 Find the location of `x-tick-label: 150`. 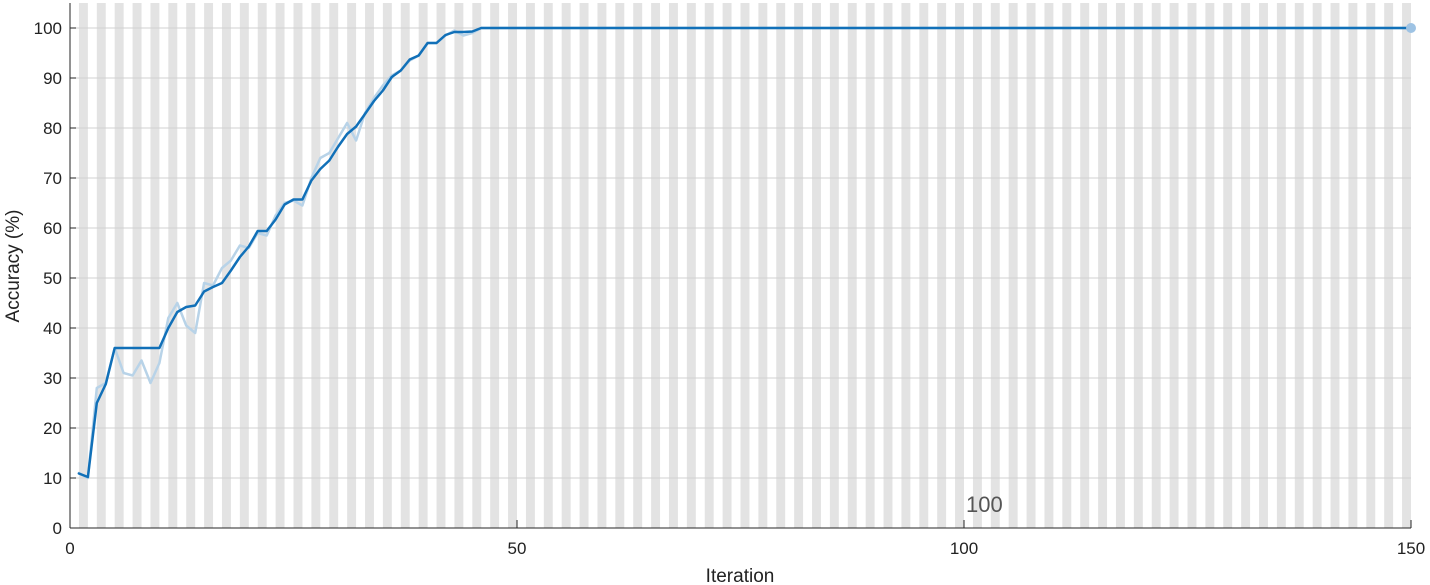

x-tick-label: 150 is located at coordinates (1411, 548).